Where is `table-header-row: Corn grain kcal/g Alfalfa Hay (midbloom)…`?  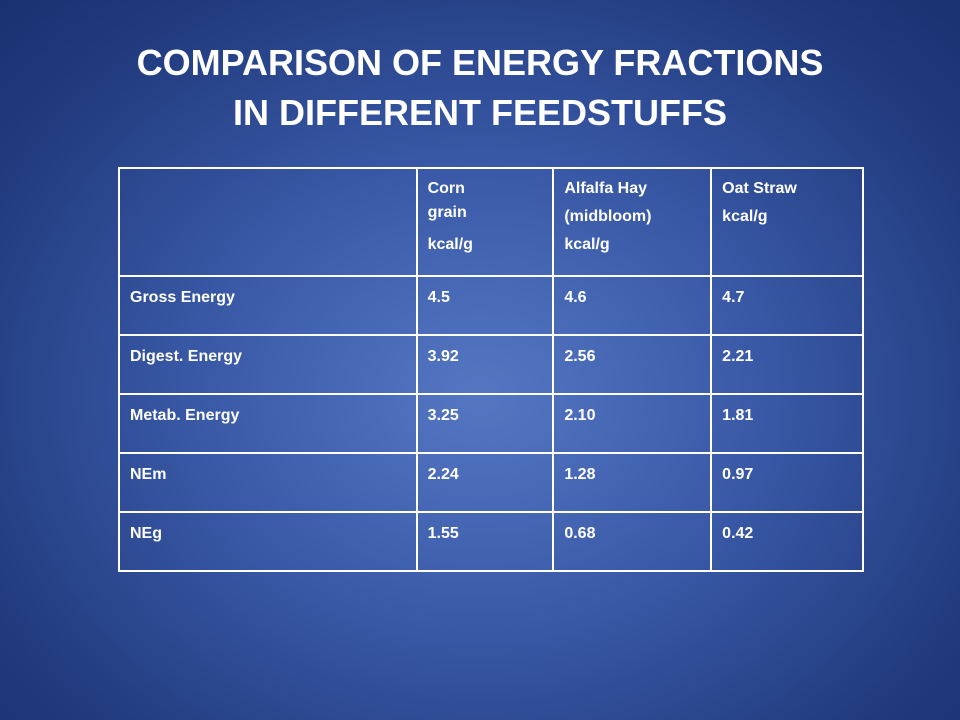
table-header-row: Corn grain kcal/g Alfalfa Hay (midbloom)… is located at coordinates (491, 222).